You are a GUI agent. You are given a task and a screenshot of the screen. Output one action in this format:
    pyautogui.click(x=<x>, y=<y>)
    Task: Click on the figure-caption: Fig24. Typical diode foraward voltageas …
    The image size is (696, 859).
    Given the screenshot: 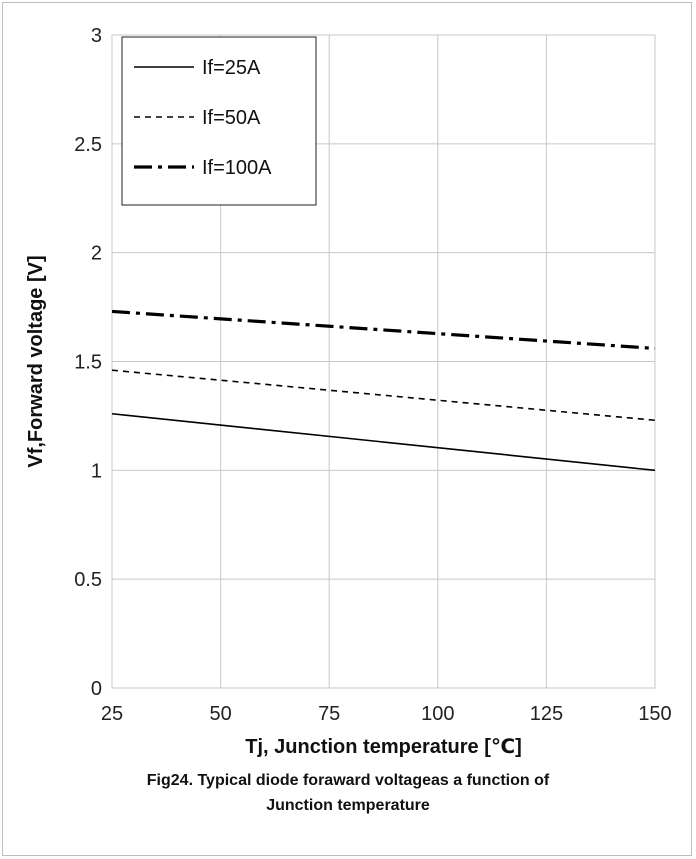 What is the action you would take?
    pyautogui.click(x=348, y=793)
    